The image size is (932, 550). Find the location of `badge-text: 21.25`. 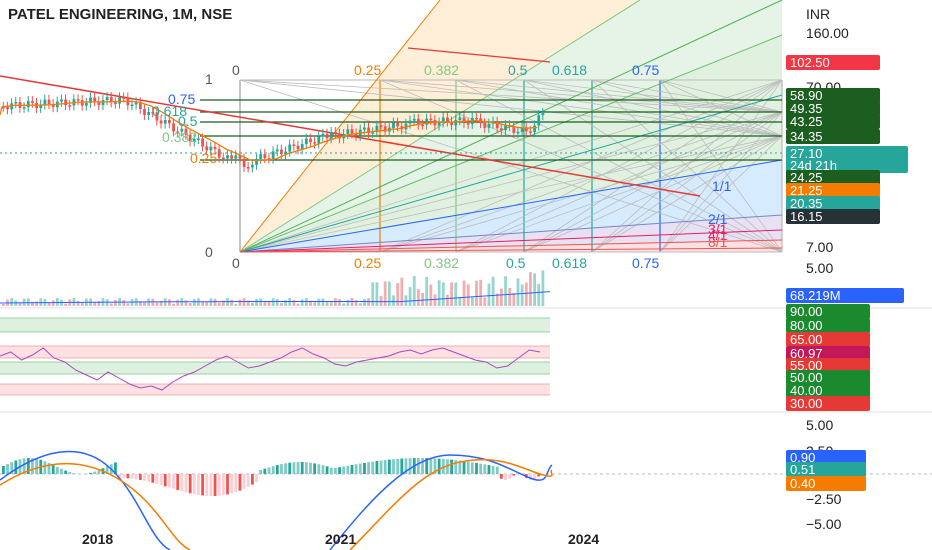

badge-text: 21.25 is located at coordinates (806, 190).